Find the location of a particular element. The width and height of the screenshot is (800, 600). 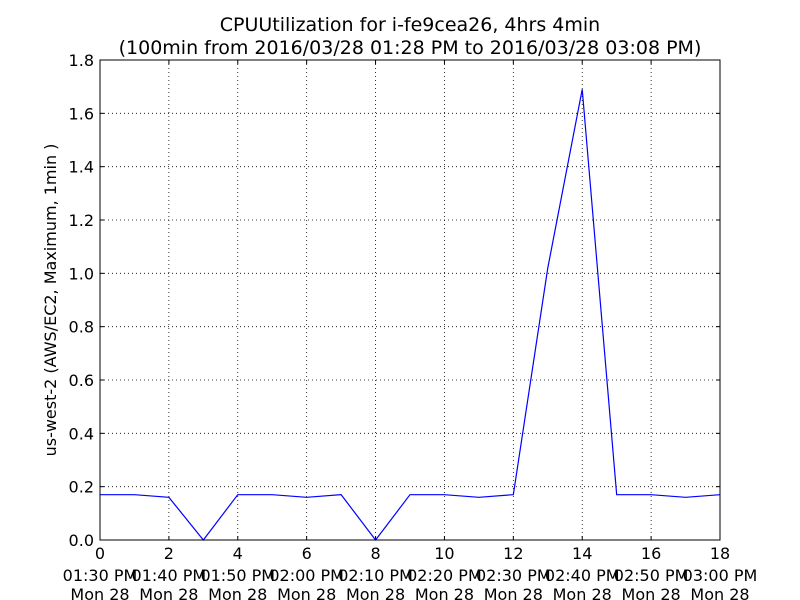

x-tick-date-label-2: Mon 28 is located at coordinates (237, 592).